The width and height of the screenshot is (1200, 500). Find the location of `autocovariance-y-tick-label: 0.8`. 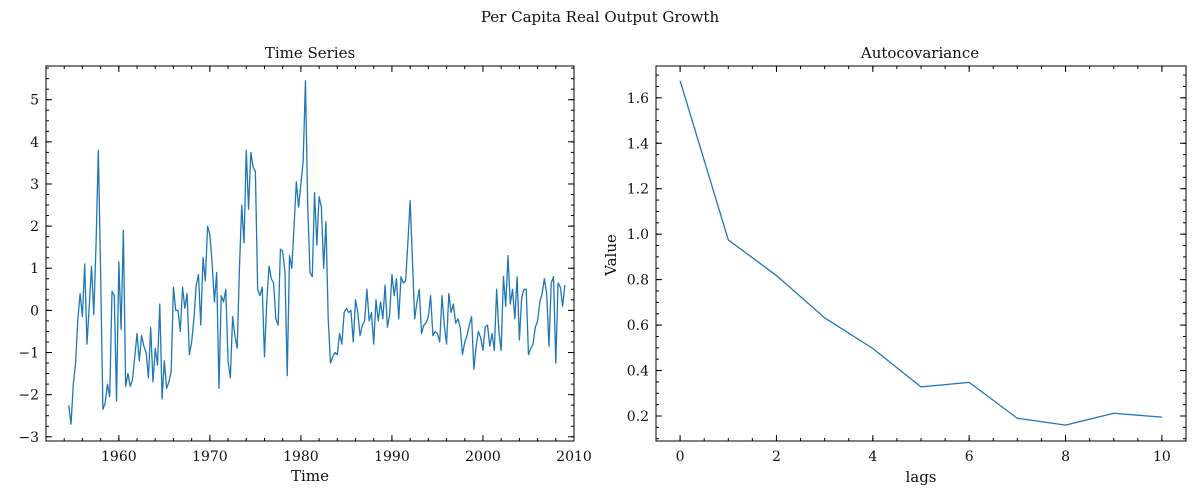

autocovariance-y-tick-label: 0.8 is located at coordinates (638, 281).